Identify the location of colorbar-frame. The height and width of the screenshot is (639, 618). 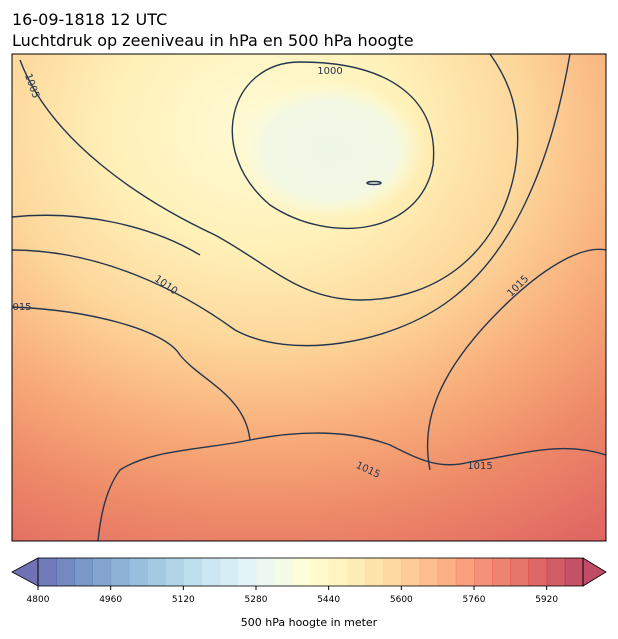
(310, 572).